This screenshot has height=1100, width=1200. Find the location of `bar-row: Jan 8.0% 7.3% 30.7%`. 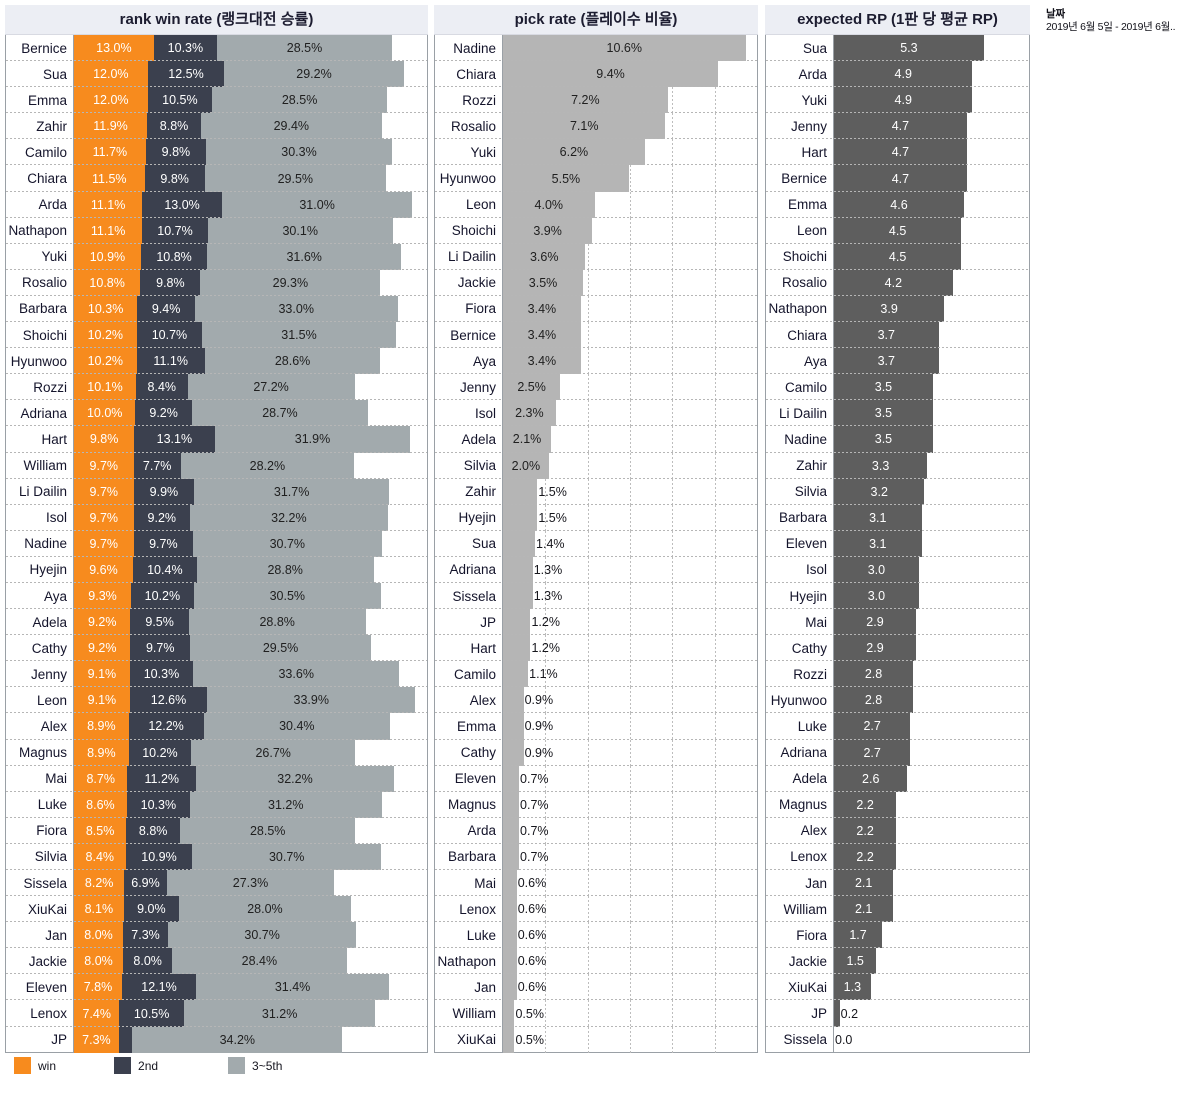

bar-row: Jan 8.0% 7.3% 30.7% is located at coordinates (216, 935).